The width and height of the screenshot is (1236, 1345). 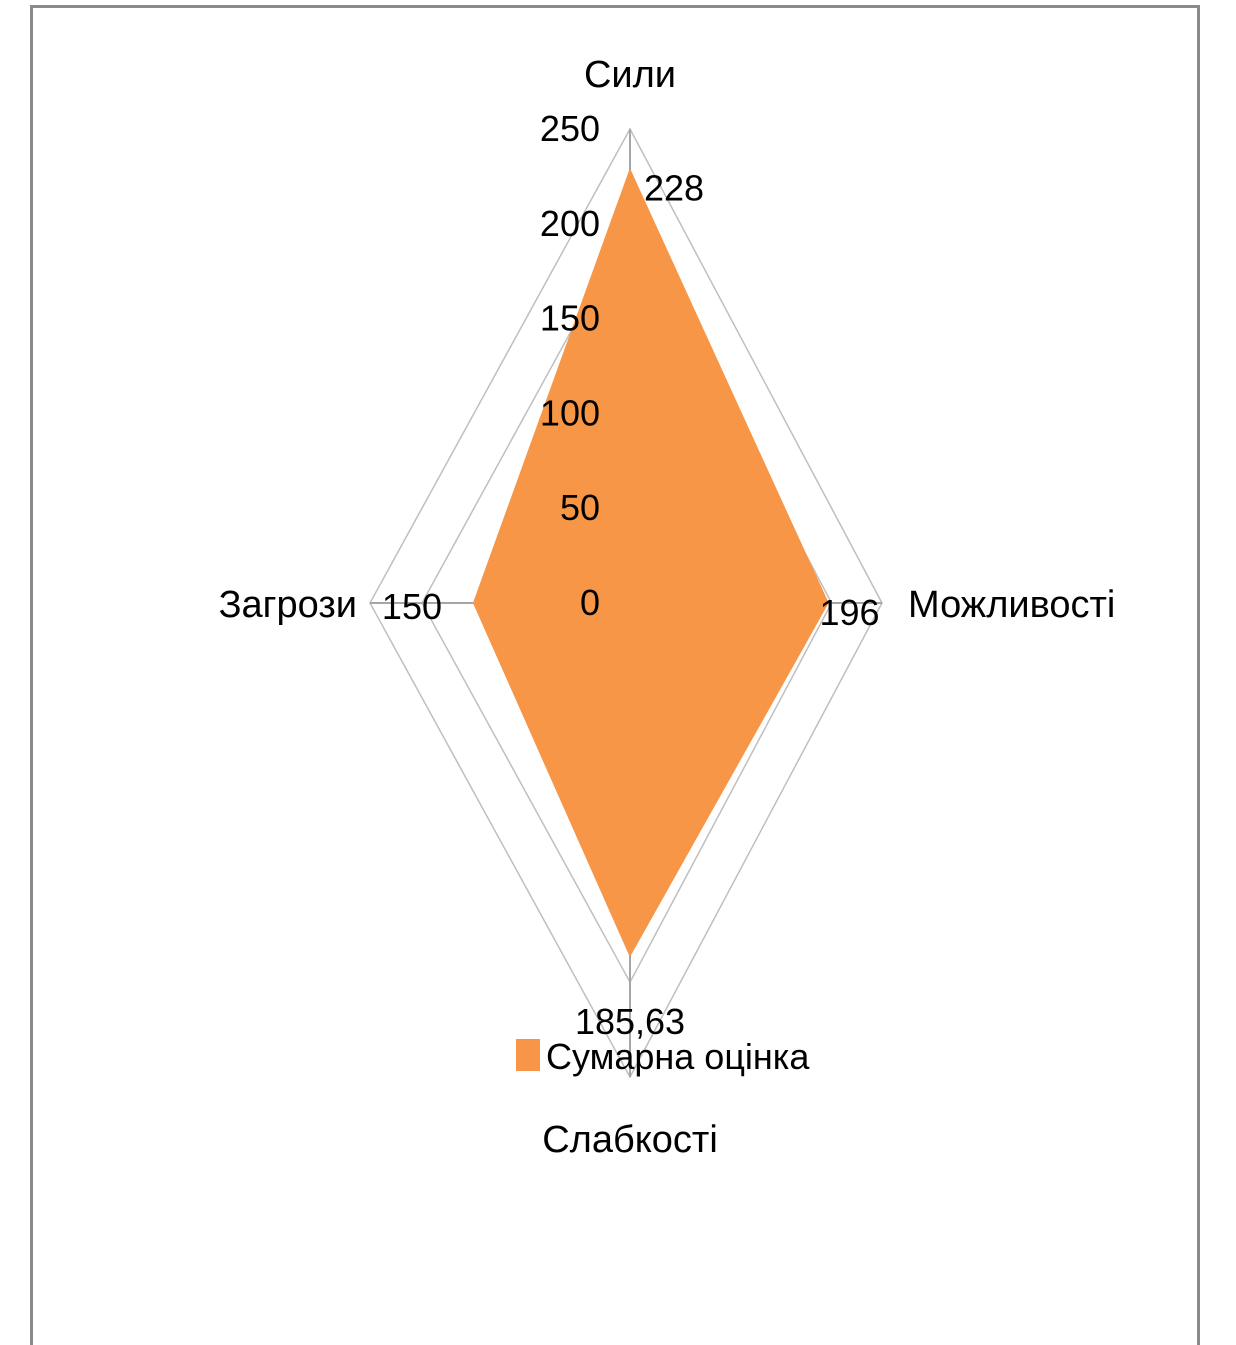 I want to click on category-label-2: Можливості, so click(x=1011, y=605).